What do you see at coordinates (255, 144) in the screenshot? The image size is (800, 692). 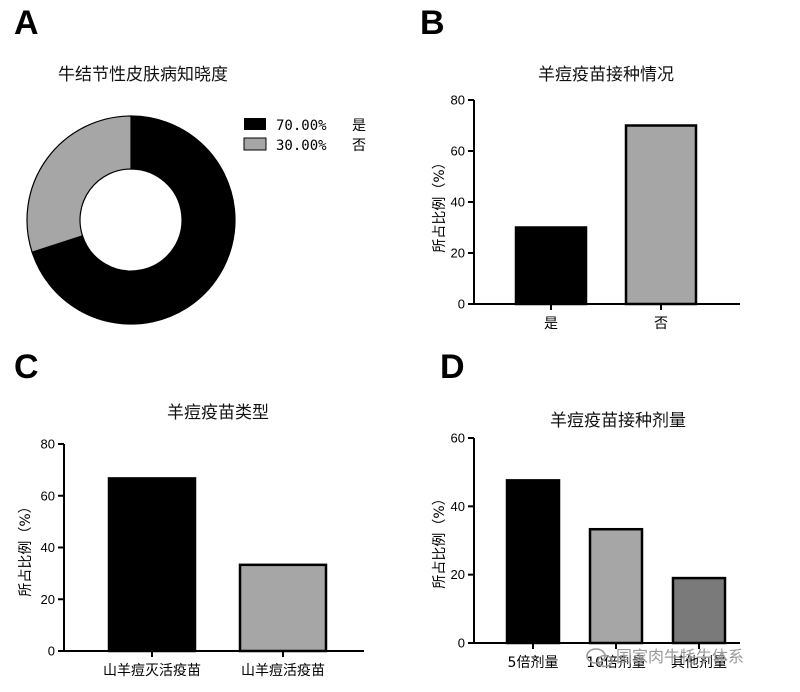 I see `legend-swatch-no` at bounding box center [255, 144].